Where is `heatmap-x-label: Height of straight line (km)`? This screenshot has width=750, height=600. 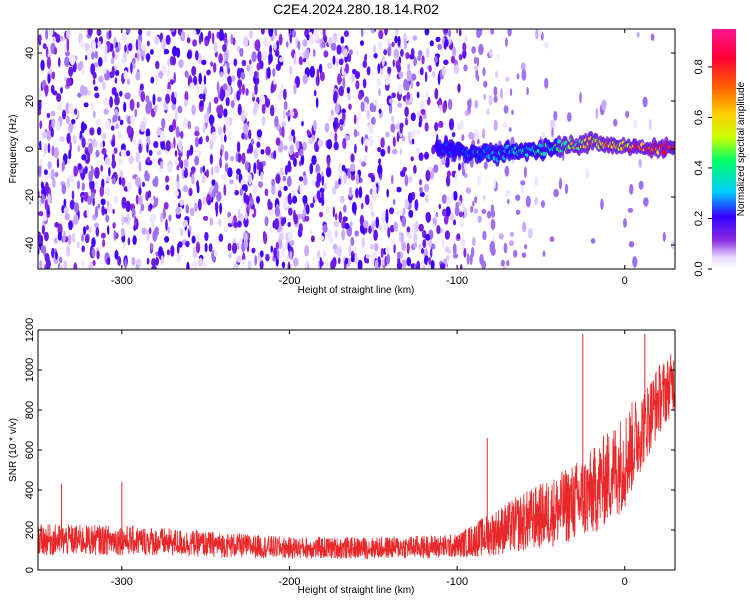
heatmap-x-label: Height of straight line (km) is located at coordinates (356, 290).